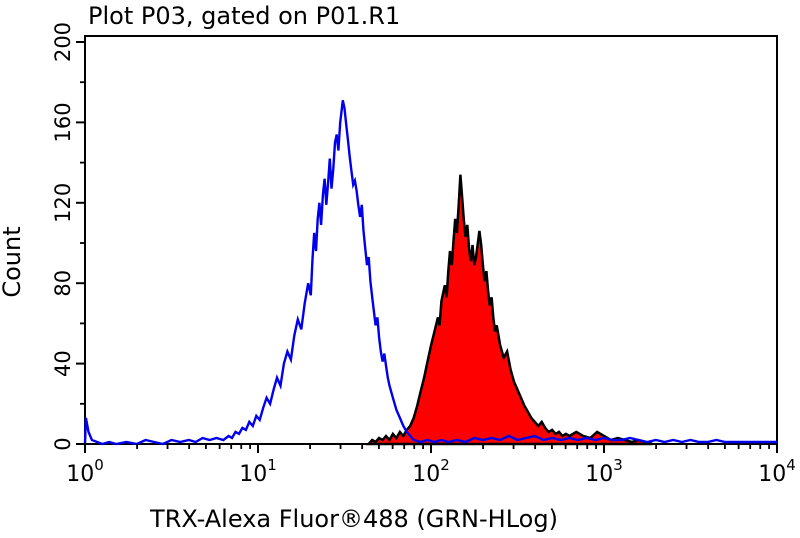 Image resolution: width=800 pixels, height=538 pixels. I want to click on x-tick-label: 10⁴, so click(777, 471).